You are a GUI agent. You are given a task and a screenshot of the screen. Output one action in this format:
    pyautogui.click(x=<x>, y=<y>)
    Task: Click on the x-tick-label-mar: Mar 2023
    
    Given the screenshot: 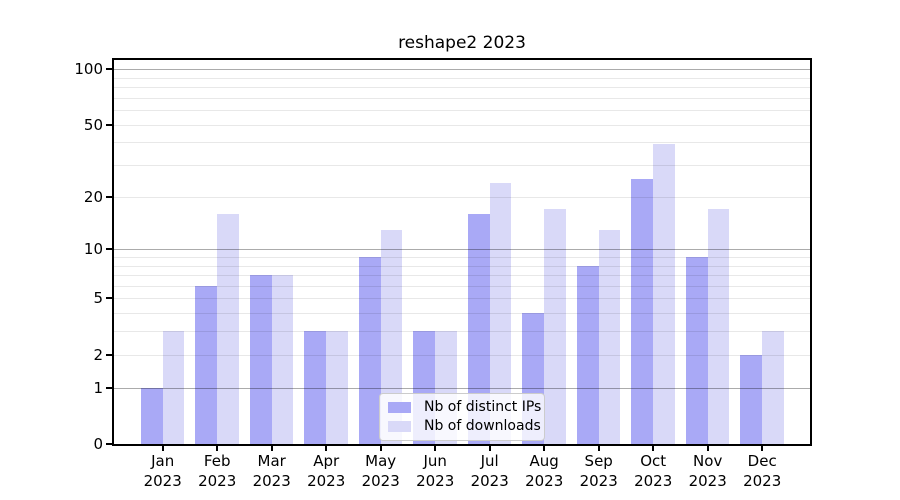 What is the action you would take?
    pyautogui.click(x=271, y=471)
    